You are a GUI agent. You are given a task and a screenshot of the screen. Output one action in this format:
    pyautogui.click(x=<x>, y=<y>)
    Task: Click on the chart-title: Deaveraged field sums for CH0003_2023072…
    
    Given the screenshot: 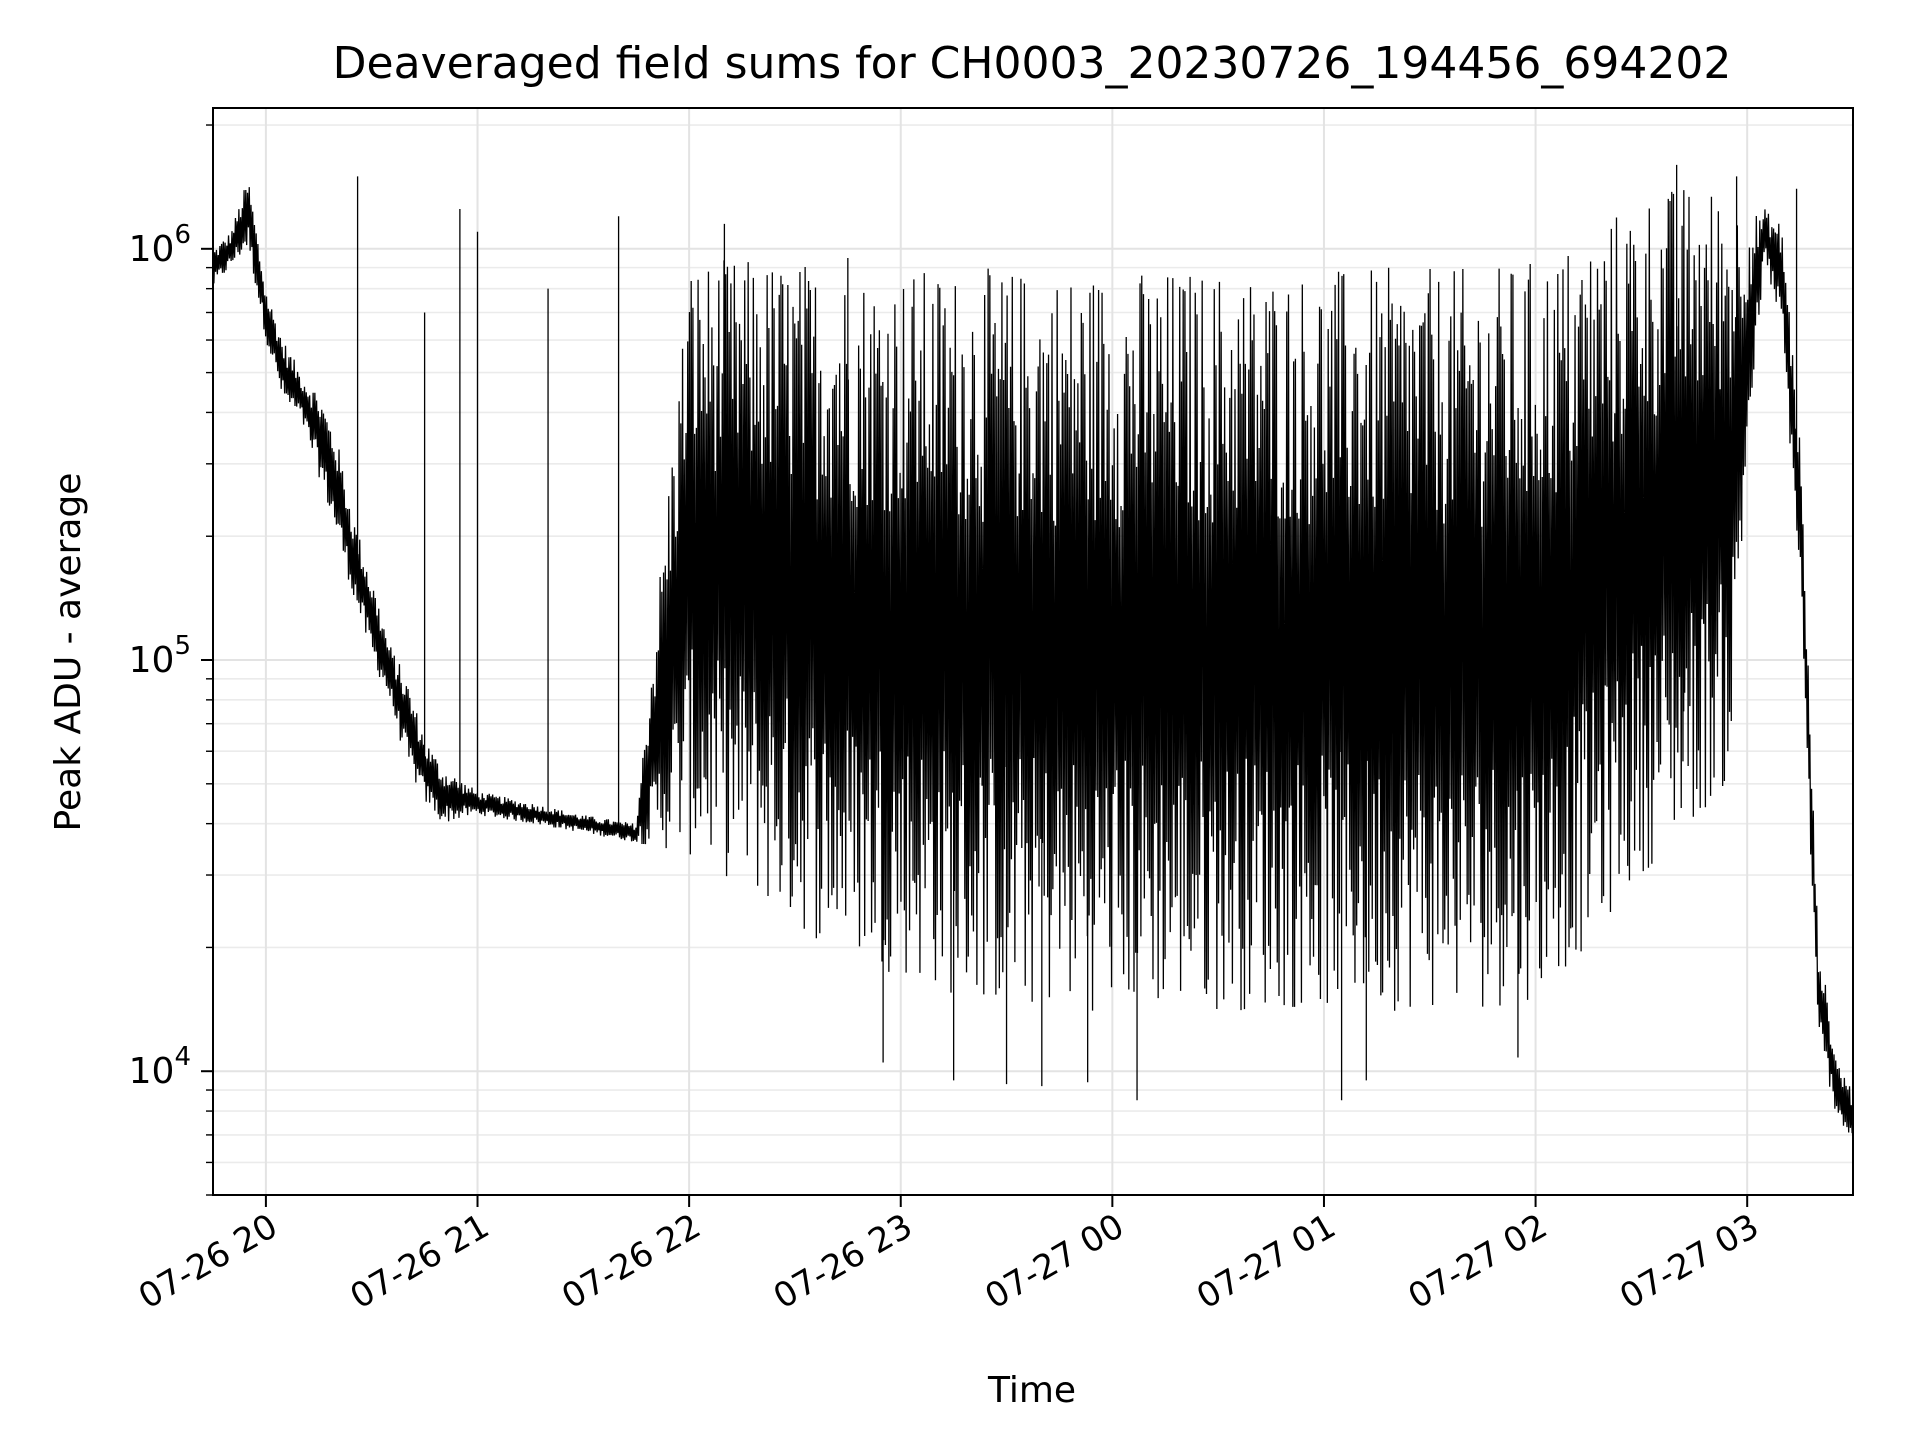 What is the action you would take?
    pyautogui.click(x=1032, y=63)
    